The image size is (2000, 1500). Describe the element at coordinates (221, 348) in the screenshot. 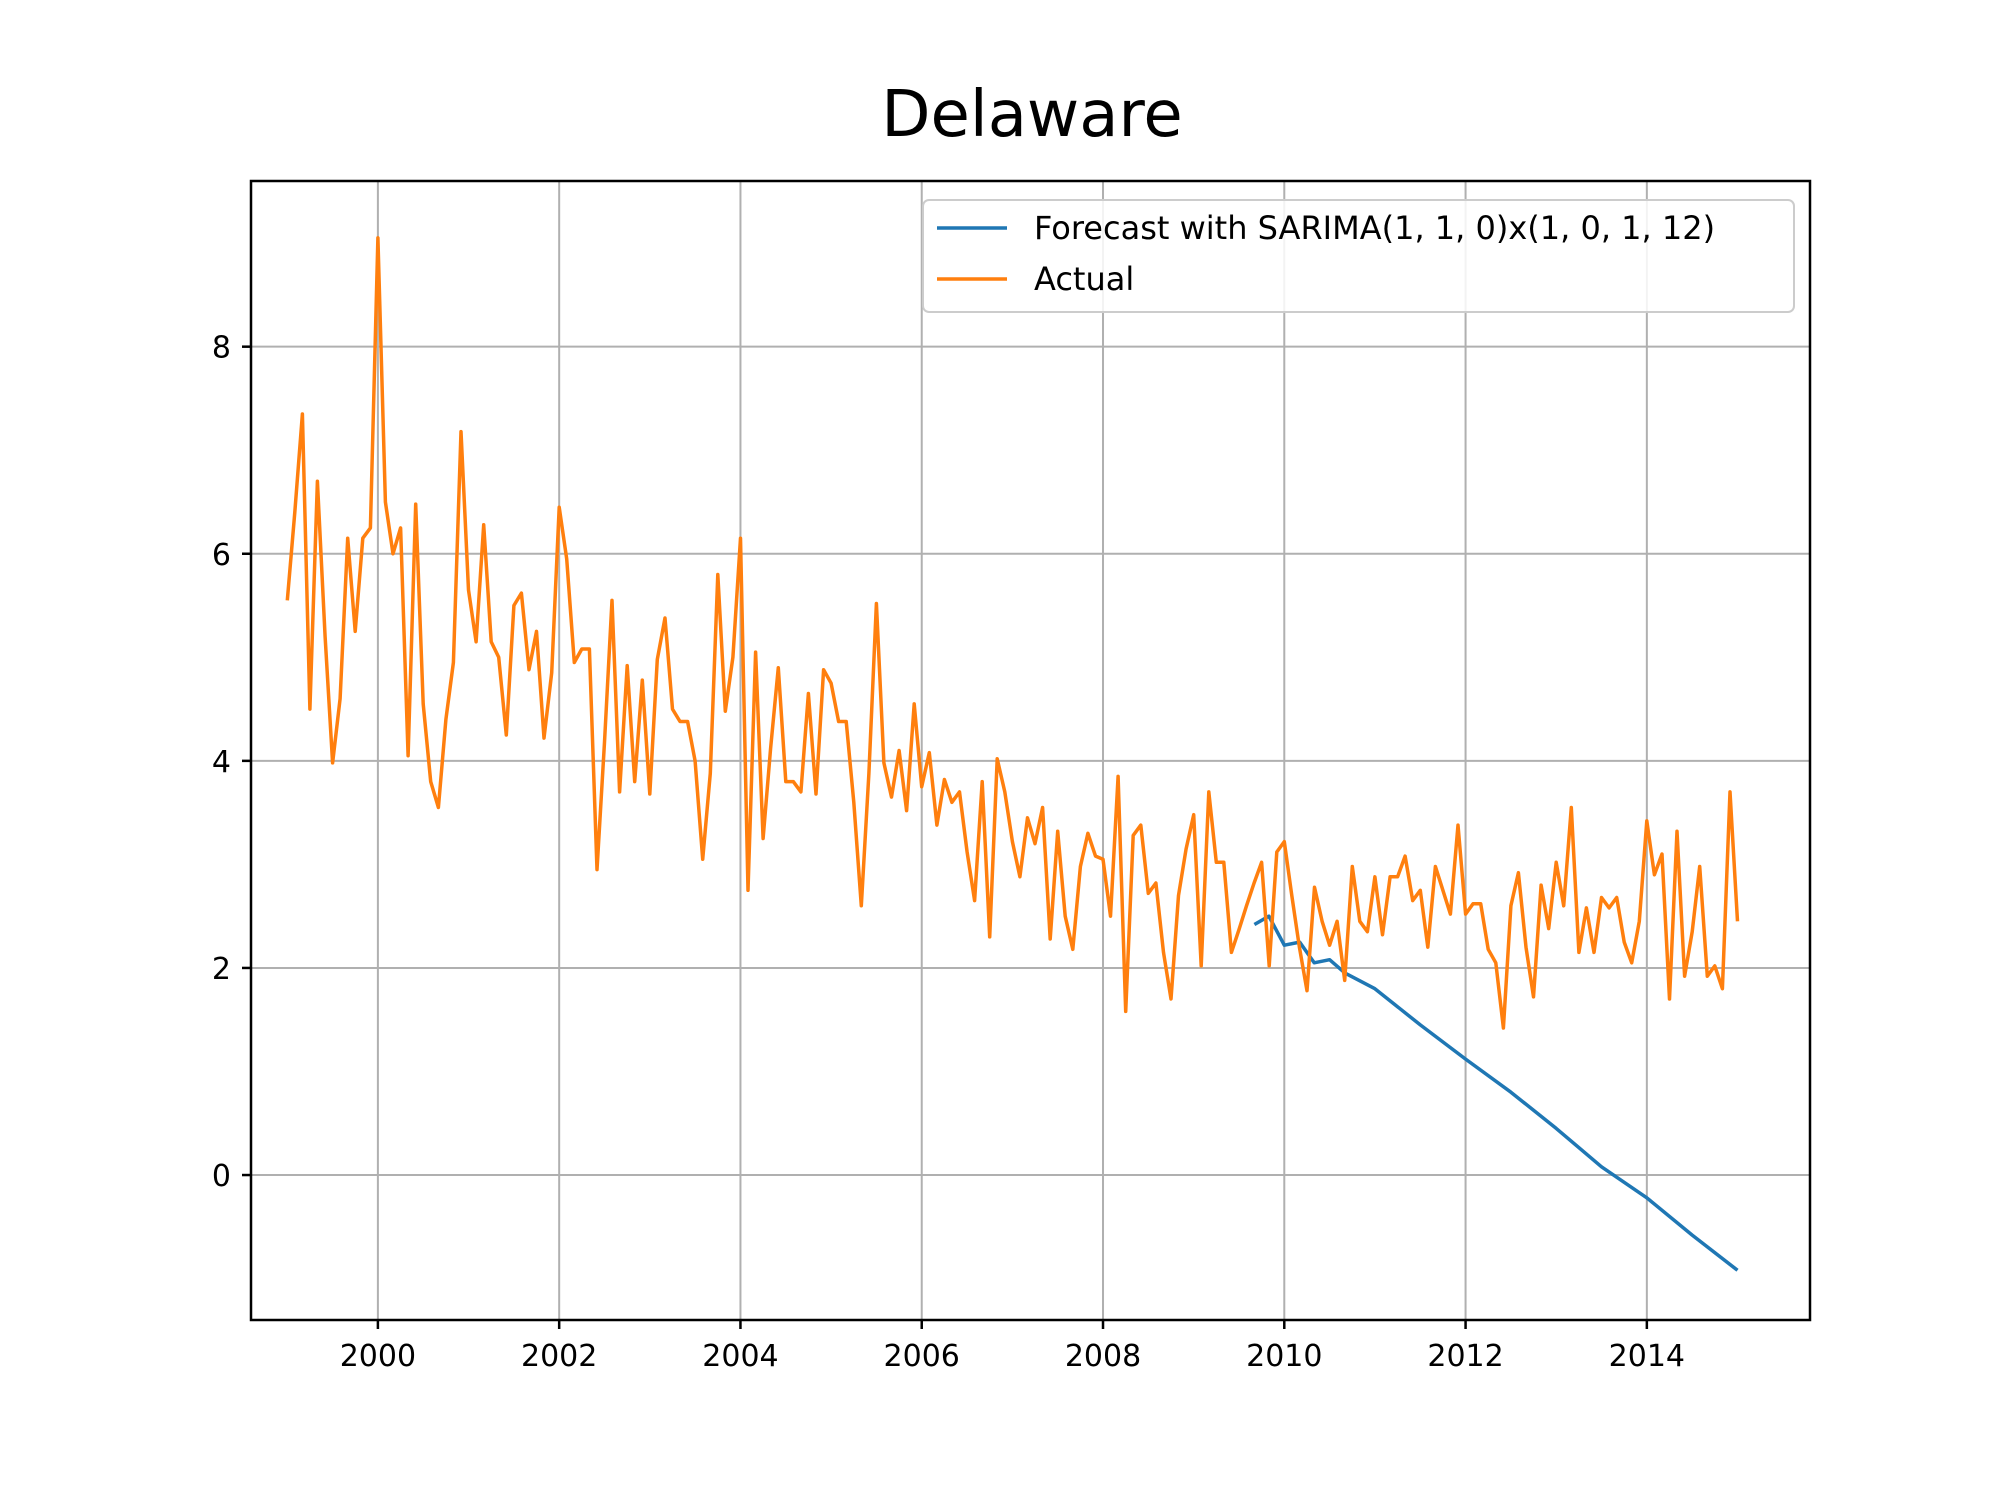

I see `y-tick-label: 8` at that location.